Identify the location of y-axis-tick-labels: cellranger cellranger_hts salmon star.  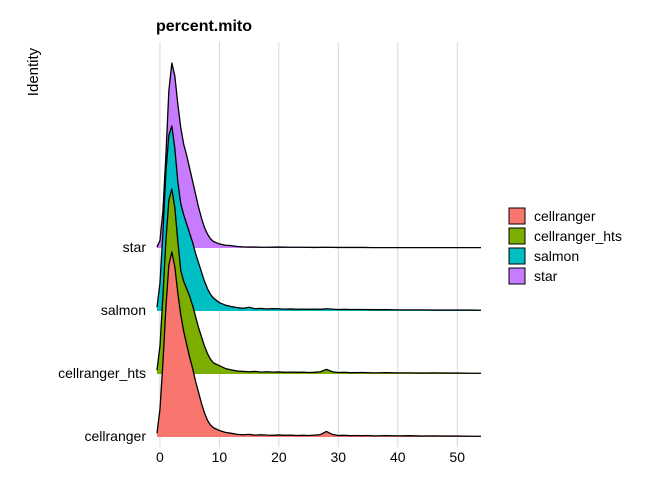
(102, 341).